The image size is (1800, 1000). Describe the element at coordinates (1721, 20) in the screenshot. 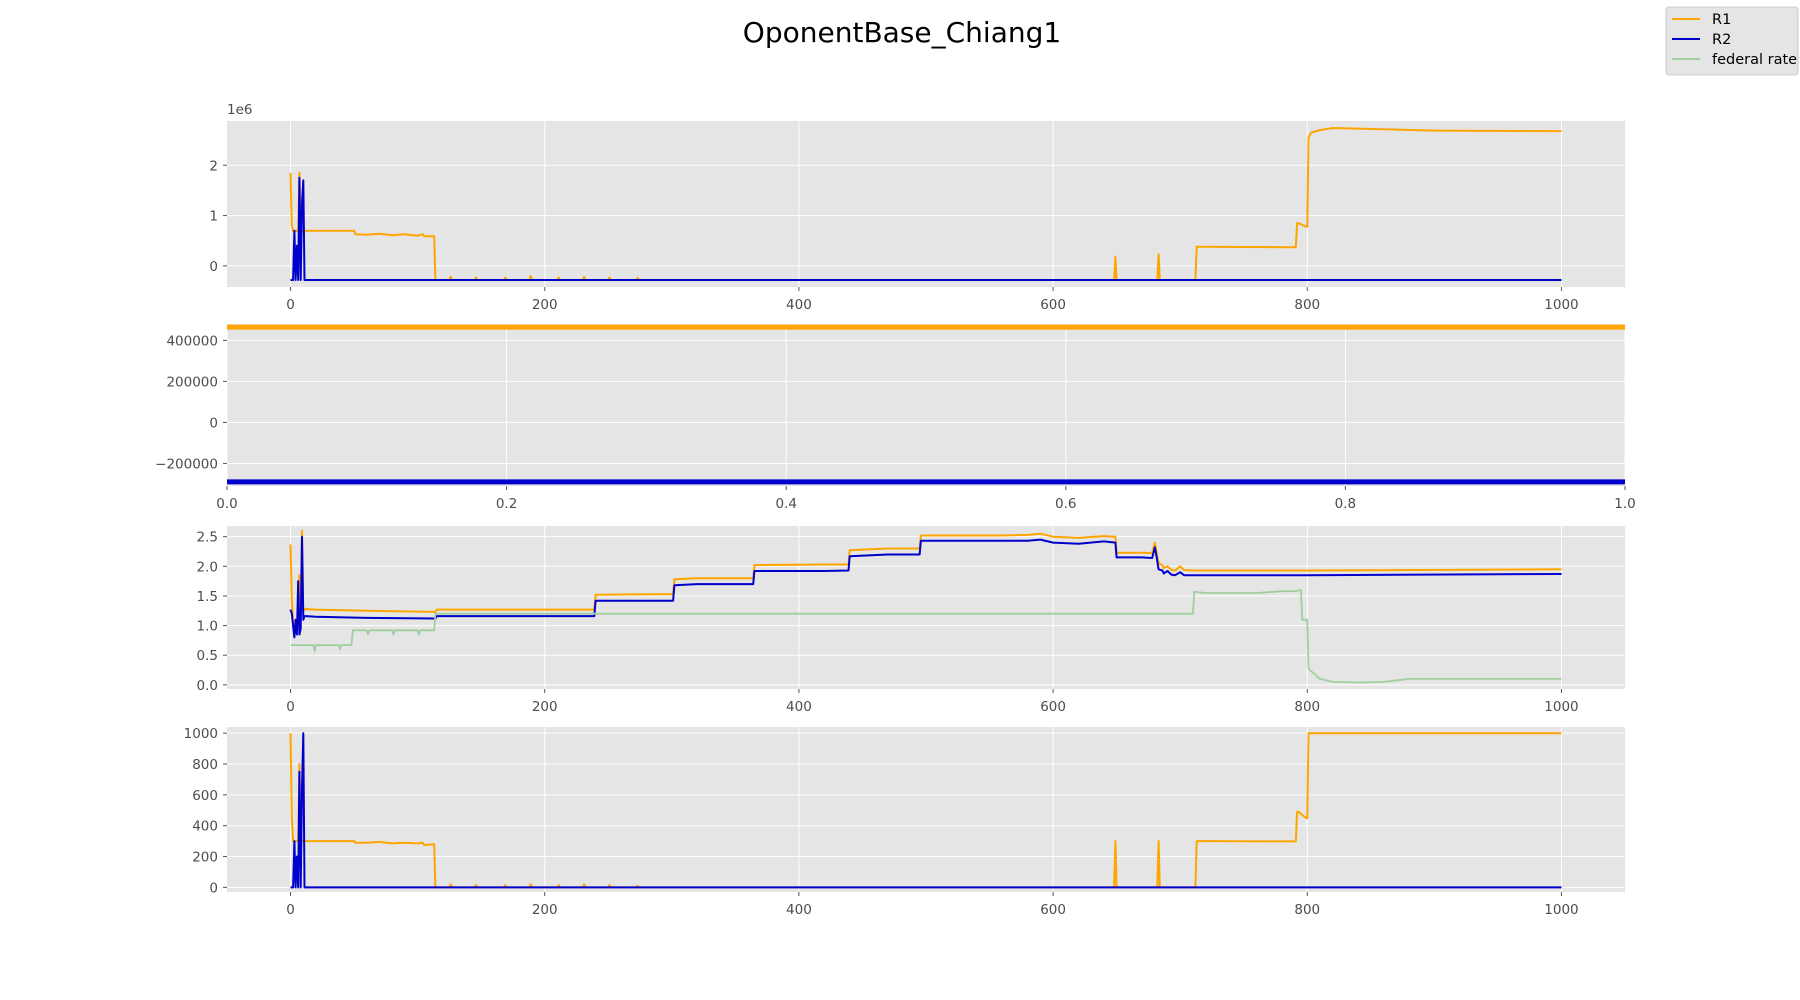

I see `legend-label: R1` at that location.